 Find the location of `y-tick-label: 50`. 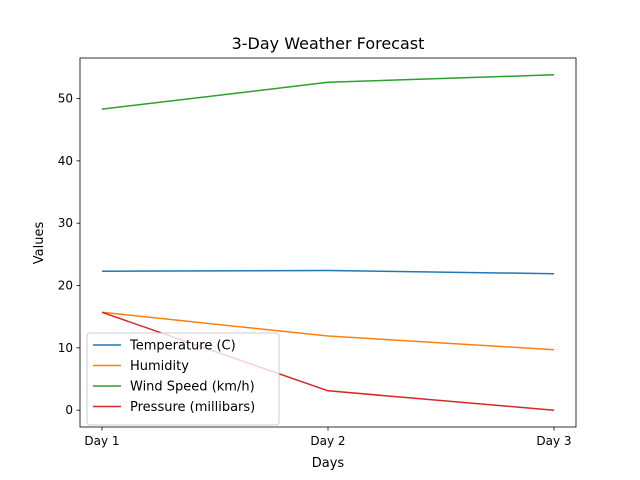

y-tick-label: 50 is located at coordinates (65, 99).